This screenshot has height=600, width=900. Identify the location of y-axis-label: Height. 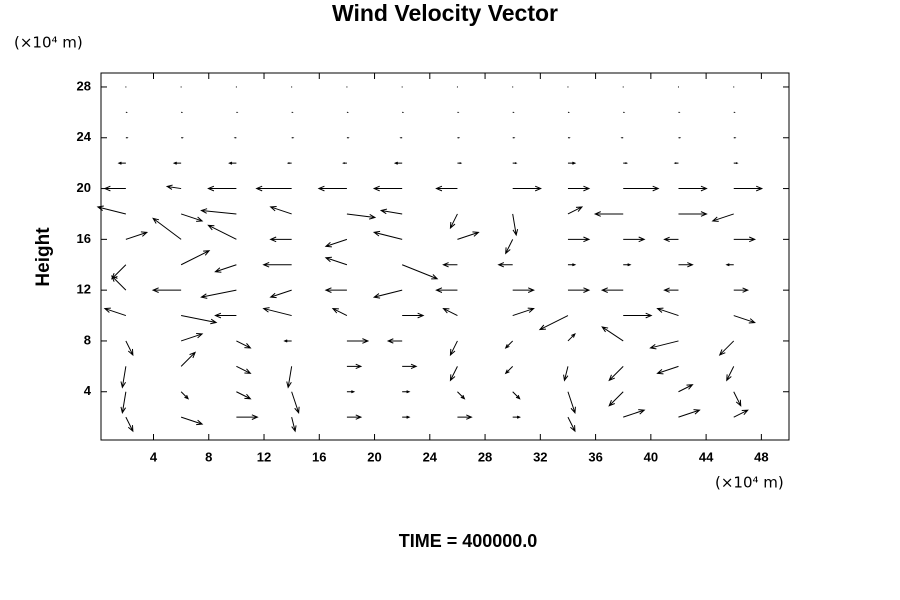
(43, 257).